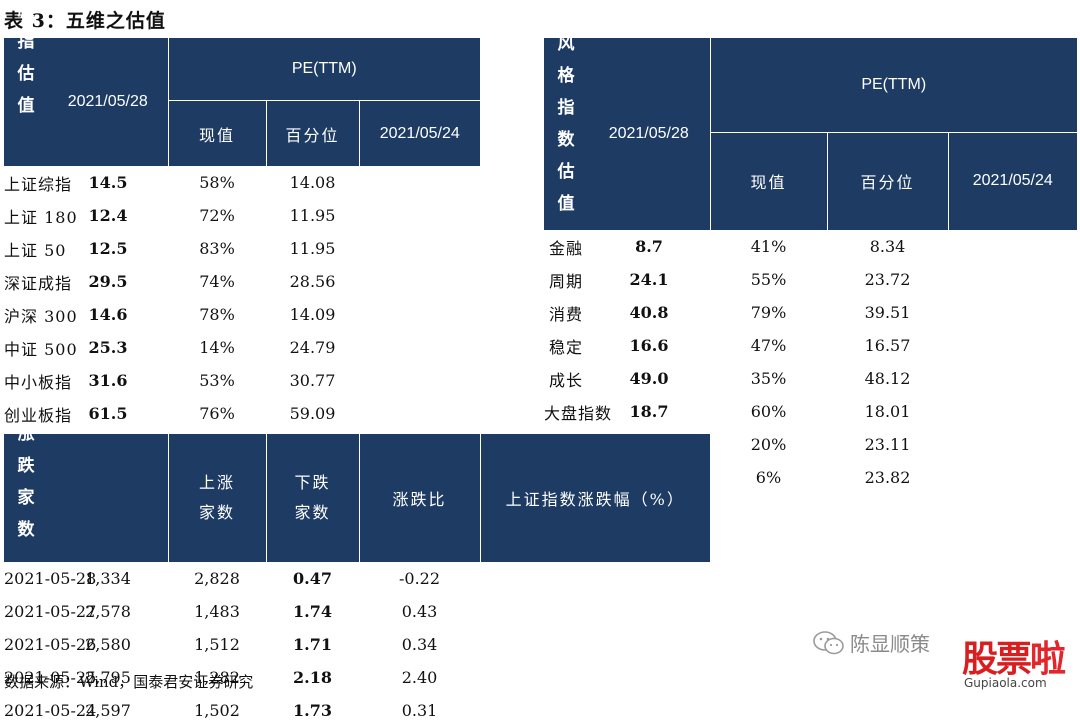  I want to click on side-label-style: 风 格 指 数 估 值, so click(566, 132).